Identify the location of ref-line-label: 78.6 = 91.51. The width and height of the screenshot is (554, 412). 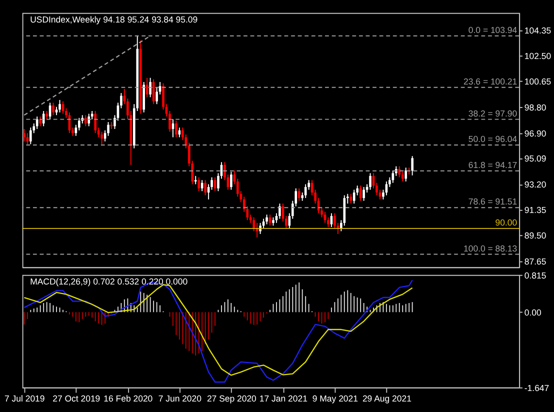
(493, 201).